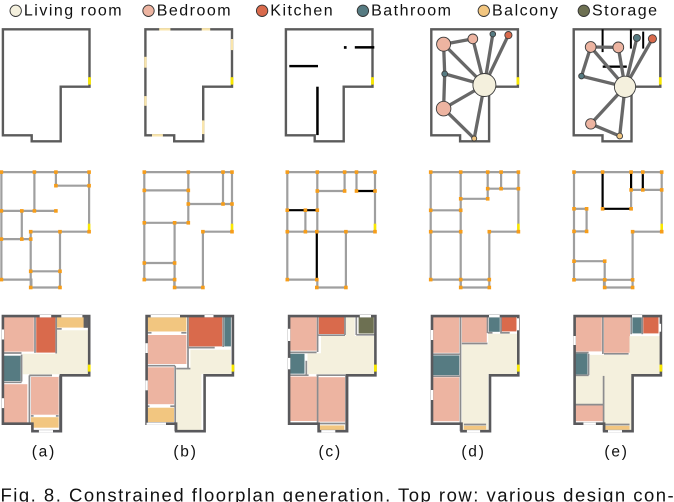 This screenshot has height=502, width=674. What do you see at coordinates (302, 11) in the screenshot?
I see `svg-text: Kitchen` at bounding box center [302, 11].